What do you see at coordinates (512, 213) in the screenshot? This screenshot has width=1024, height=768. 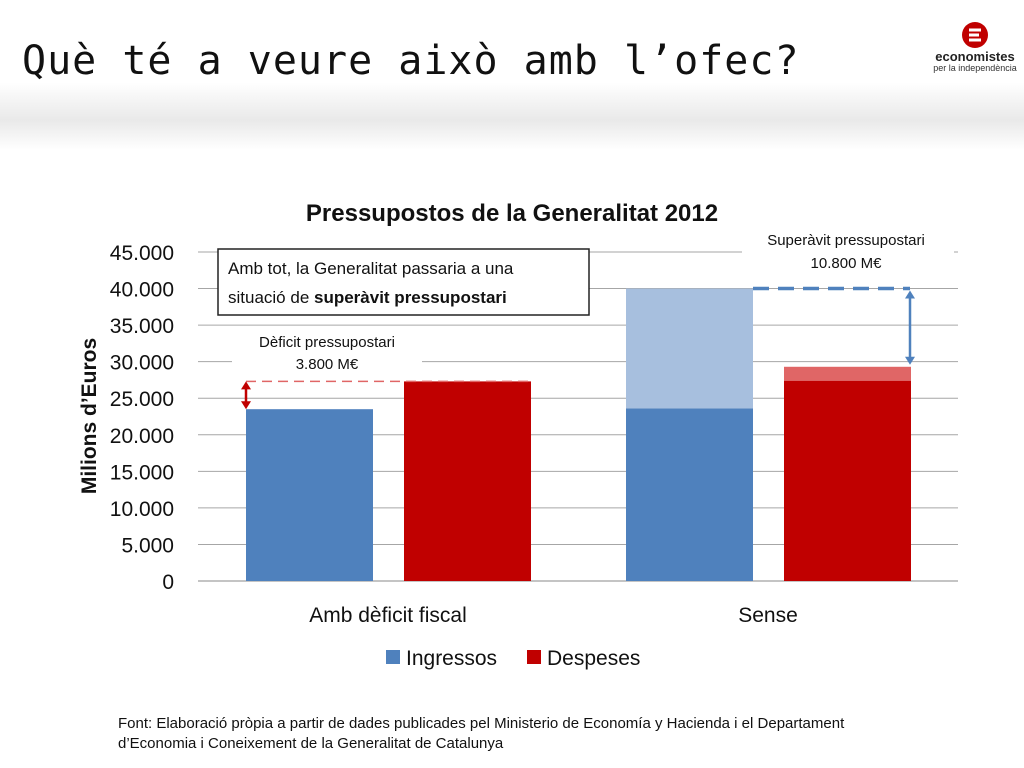 I see `chart-title: Pressupostos de la Generalitat 2012` at bounding box center [512, 213].